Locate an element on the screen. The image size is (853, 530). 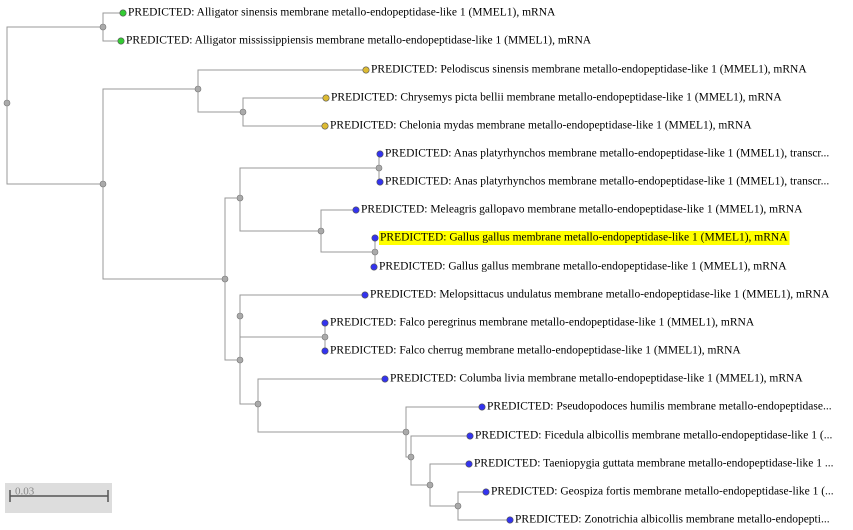
scale-box is located at coordinates (58, 498).